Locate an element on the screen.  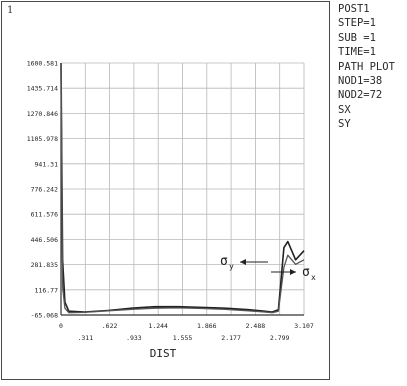
info-line-sy: SY is located at coordinates (344, 124).